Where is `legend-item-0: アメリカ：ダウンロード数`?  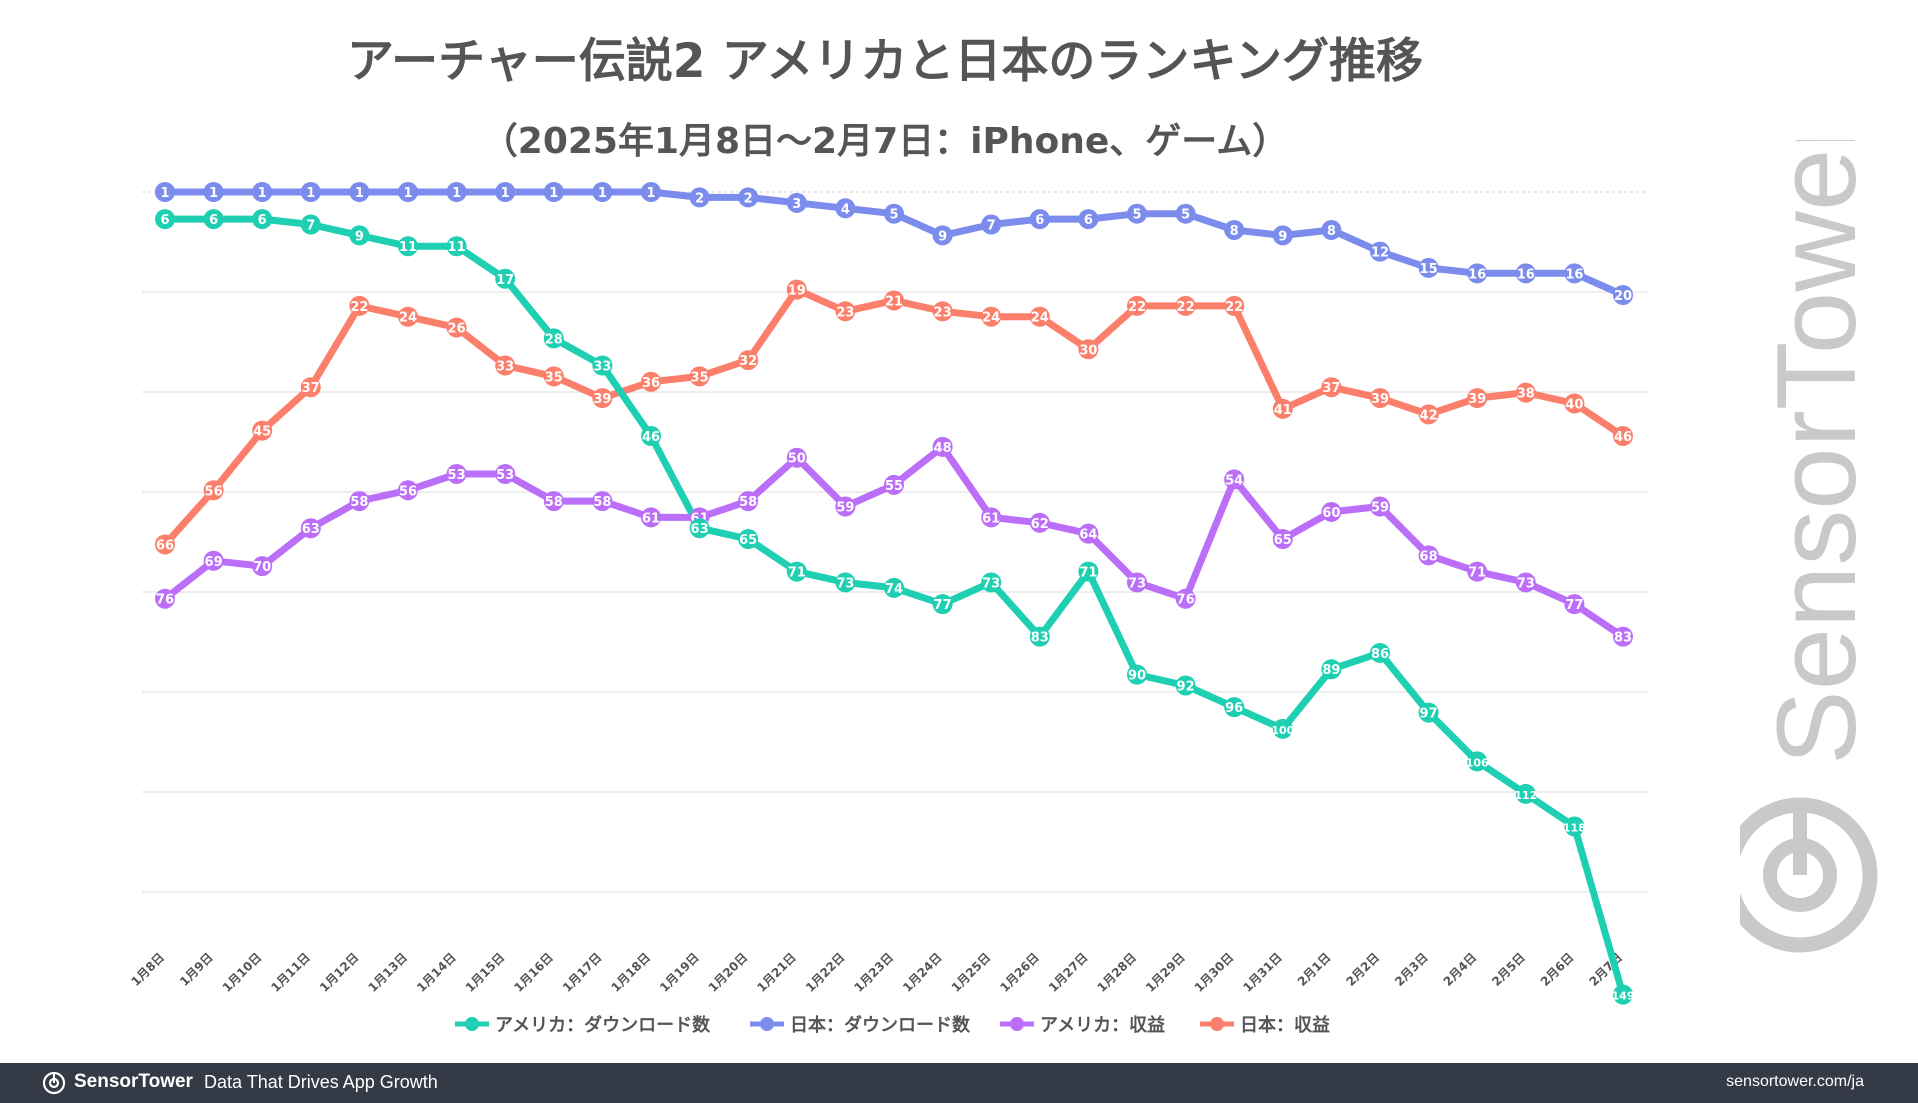
legend-item-0: アメリカ：ダウンロード数 is located at coordinates (583, 1025).